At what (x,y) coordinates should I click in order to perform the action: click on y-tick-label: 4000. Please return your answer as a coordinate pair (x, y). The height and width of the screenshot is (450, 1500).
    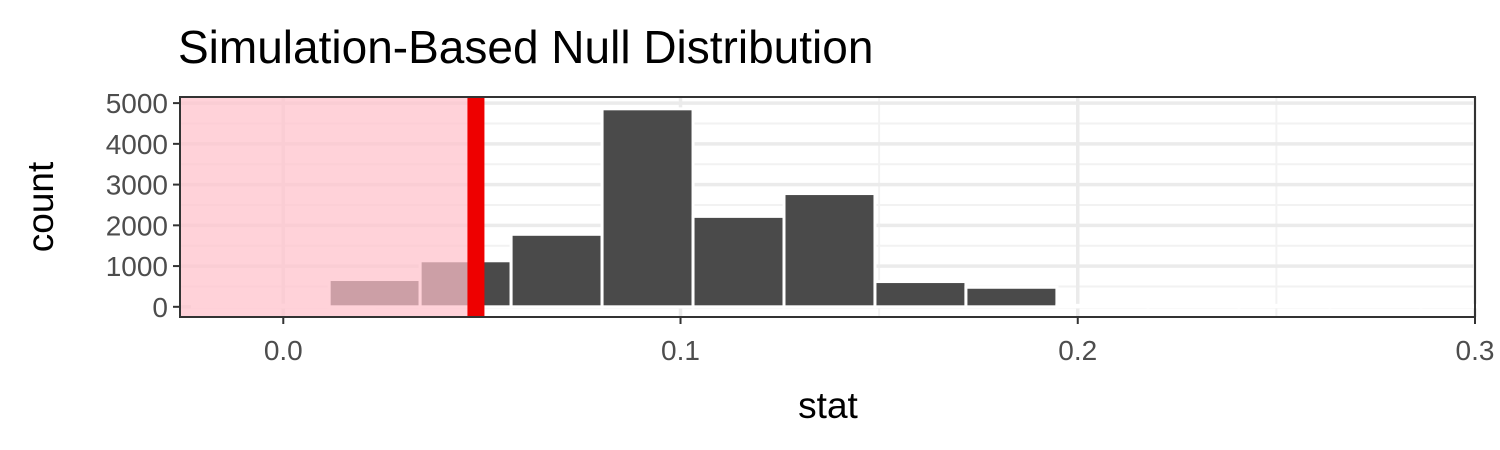
    Looking at the image, I should click on (137, 144).